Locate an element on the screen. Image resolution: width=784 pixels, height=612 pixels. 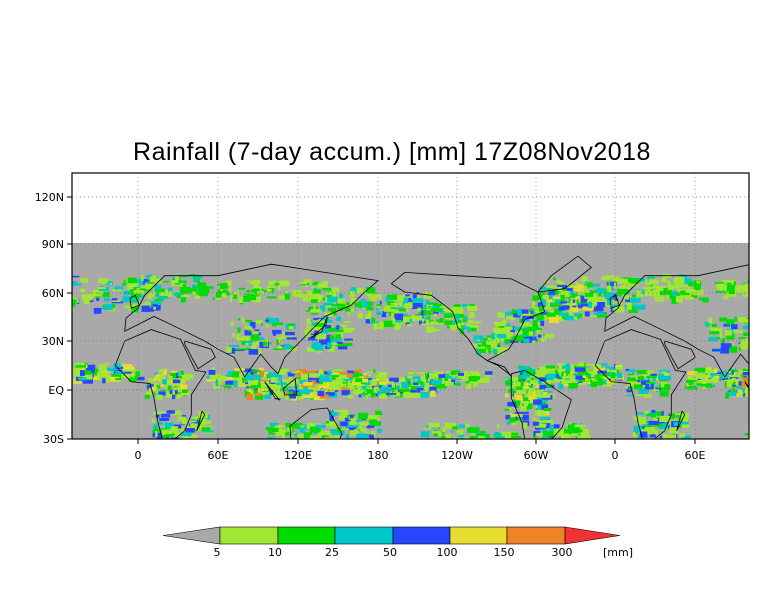
lon-label: 60E is located at coordinates (218, 455).